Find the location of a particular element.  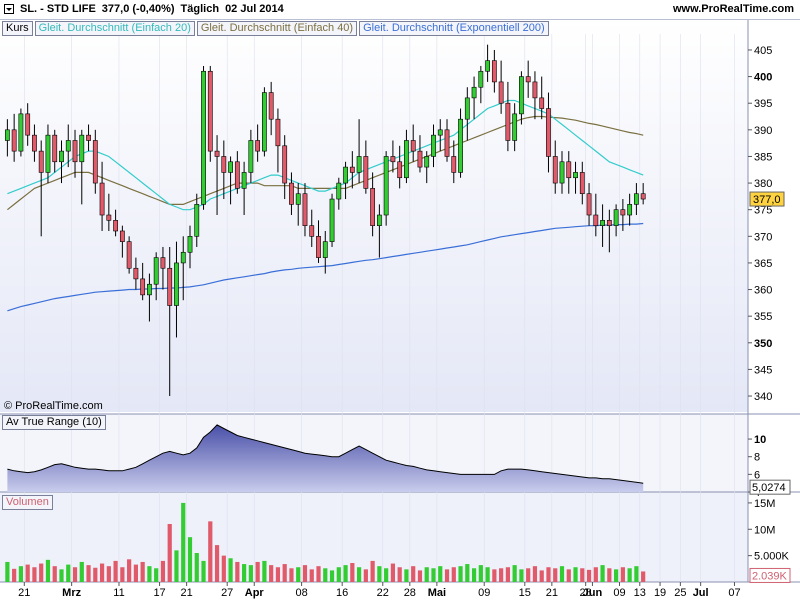

sma20-line is located at coordinates (325, 155).